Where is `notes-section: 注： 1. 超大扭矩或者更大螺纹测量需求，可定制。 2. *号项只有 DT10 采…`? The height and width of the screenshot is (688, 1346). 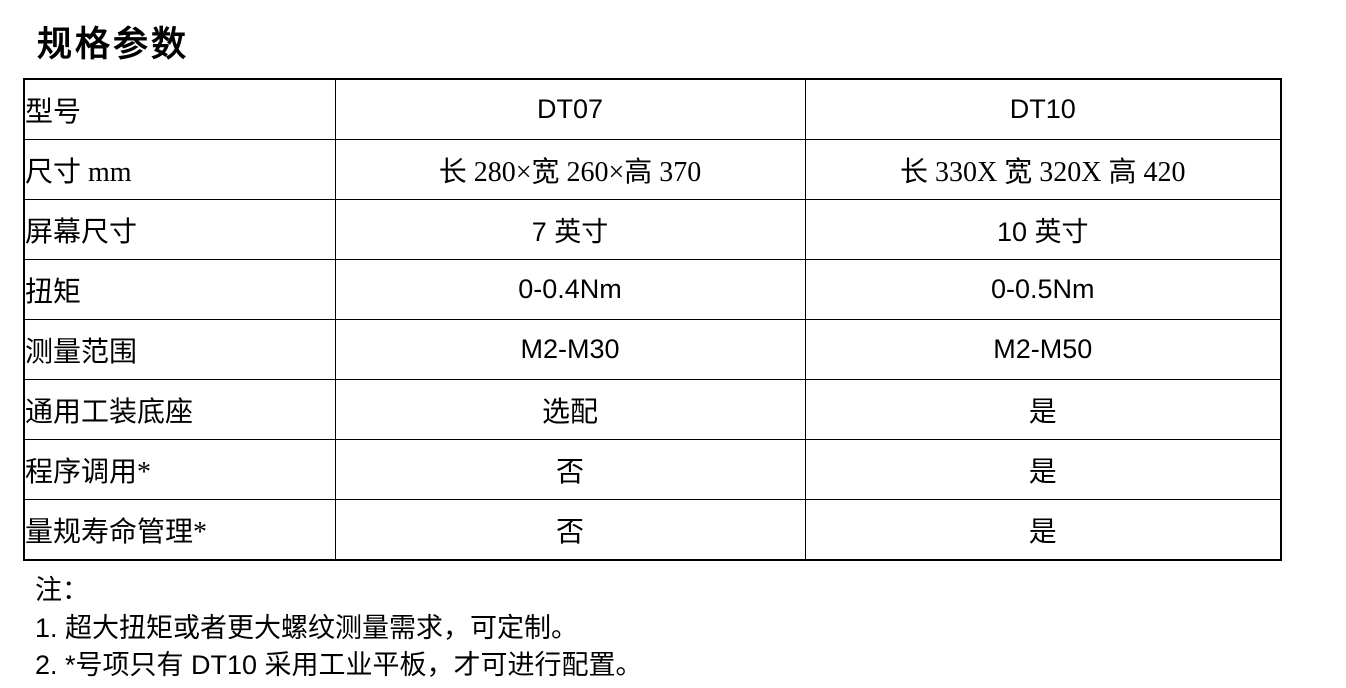
notes-section: 注： 1. 超大扭矩或者更大螺纹测量需求，可定制。 2. *号项只有 DT10 采… is located at coordinates (339, 628).